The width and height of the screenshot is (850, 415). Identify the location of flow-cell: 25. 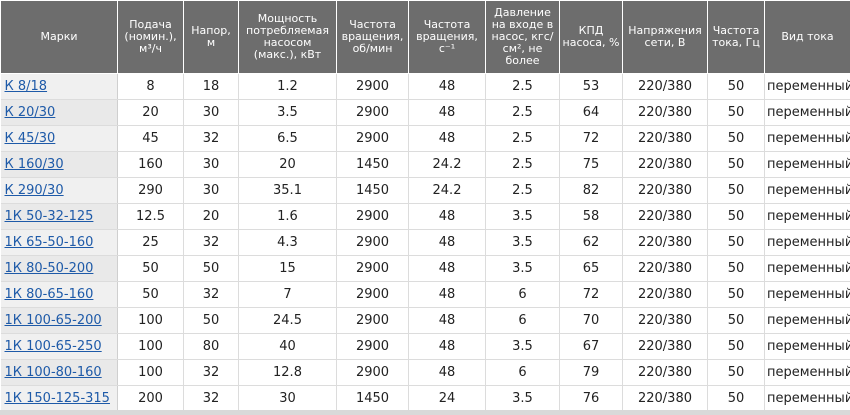
(150, 242).